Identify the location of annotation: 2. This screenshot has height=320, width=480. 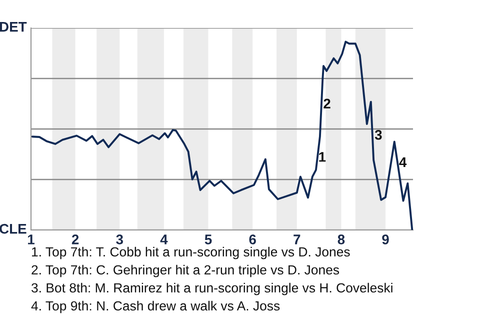
(327, 103).